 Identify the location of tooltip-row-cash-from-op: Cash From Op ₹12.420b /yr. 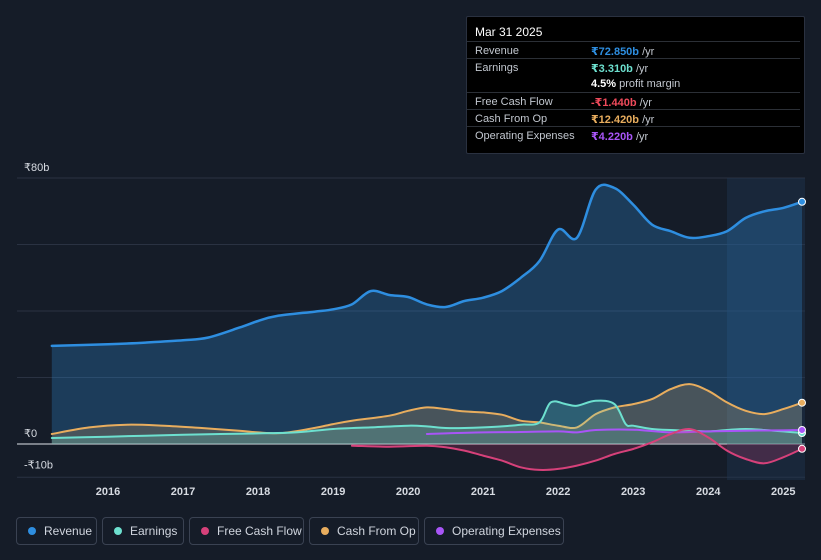
(633, 118).